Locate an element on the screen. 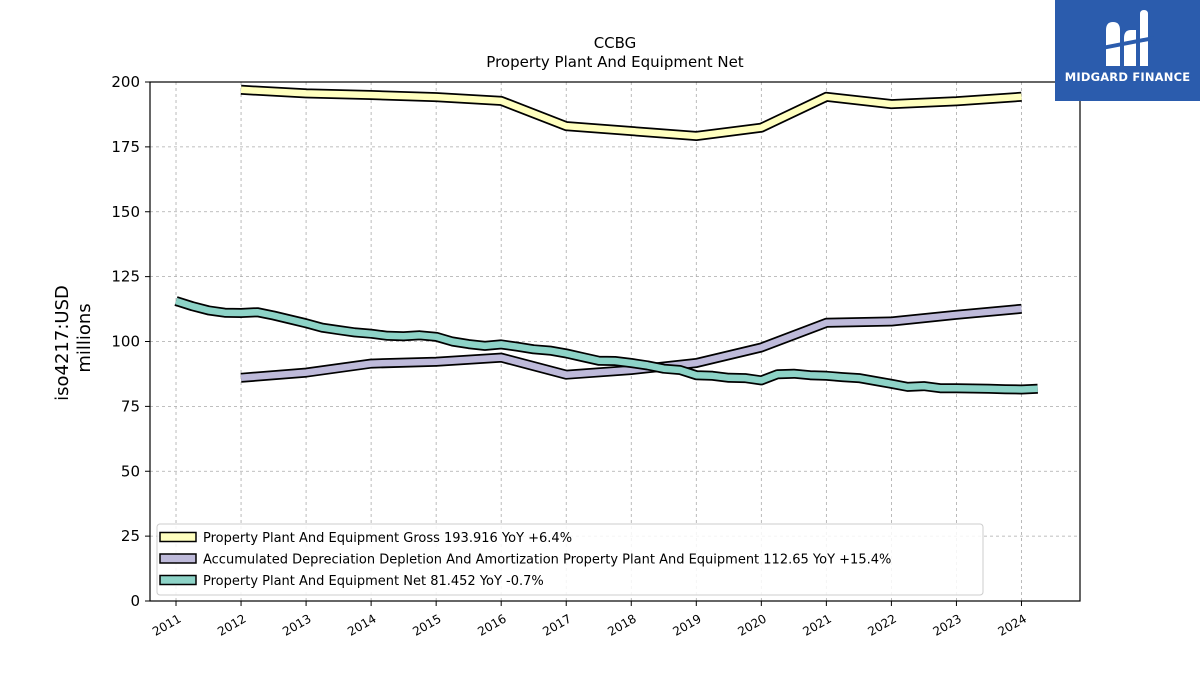 Image resolution: width=1200 pixels, height=675 pixels. y-tick-label: 0 is located at coordinates (135, 601).